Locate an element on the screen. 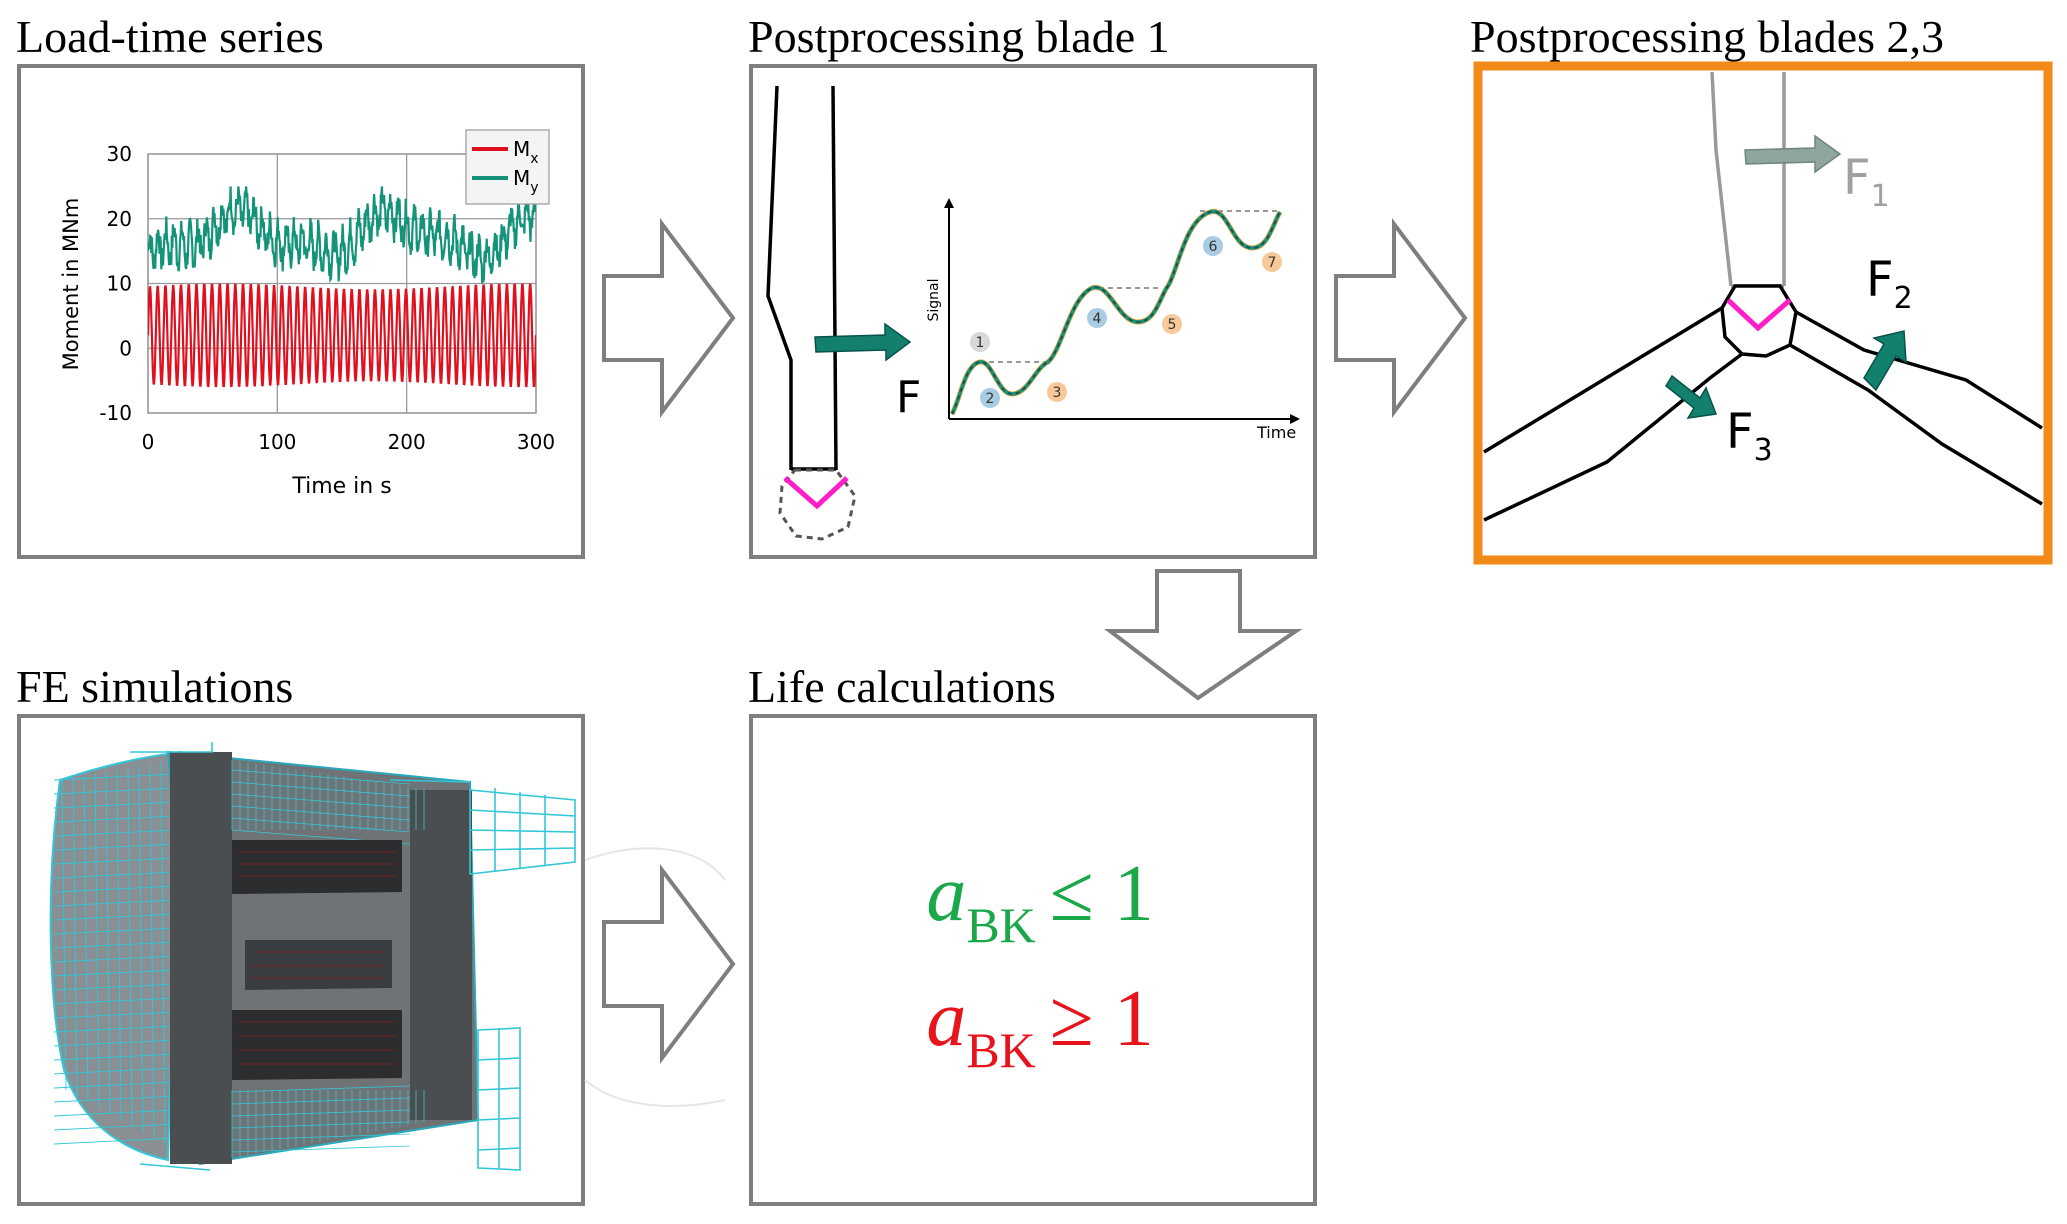 Image resolution: width=2067 pixels, height=1224 pixels. svg-text: 5 is located at coordinates (1172, 325).